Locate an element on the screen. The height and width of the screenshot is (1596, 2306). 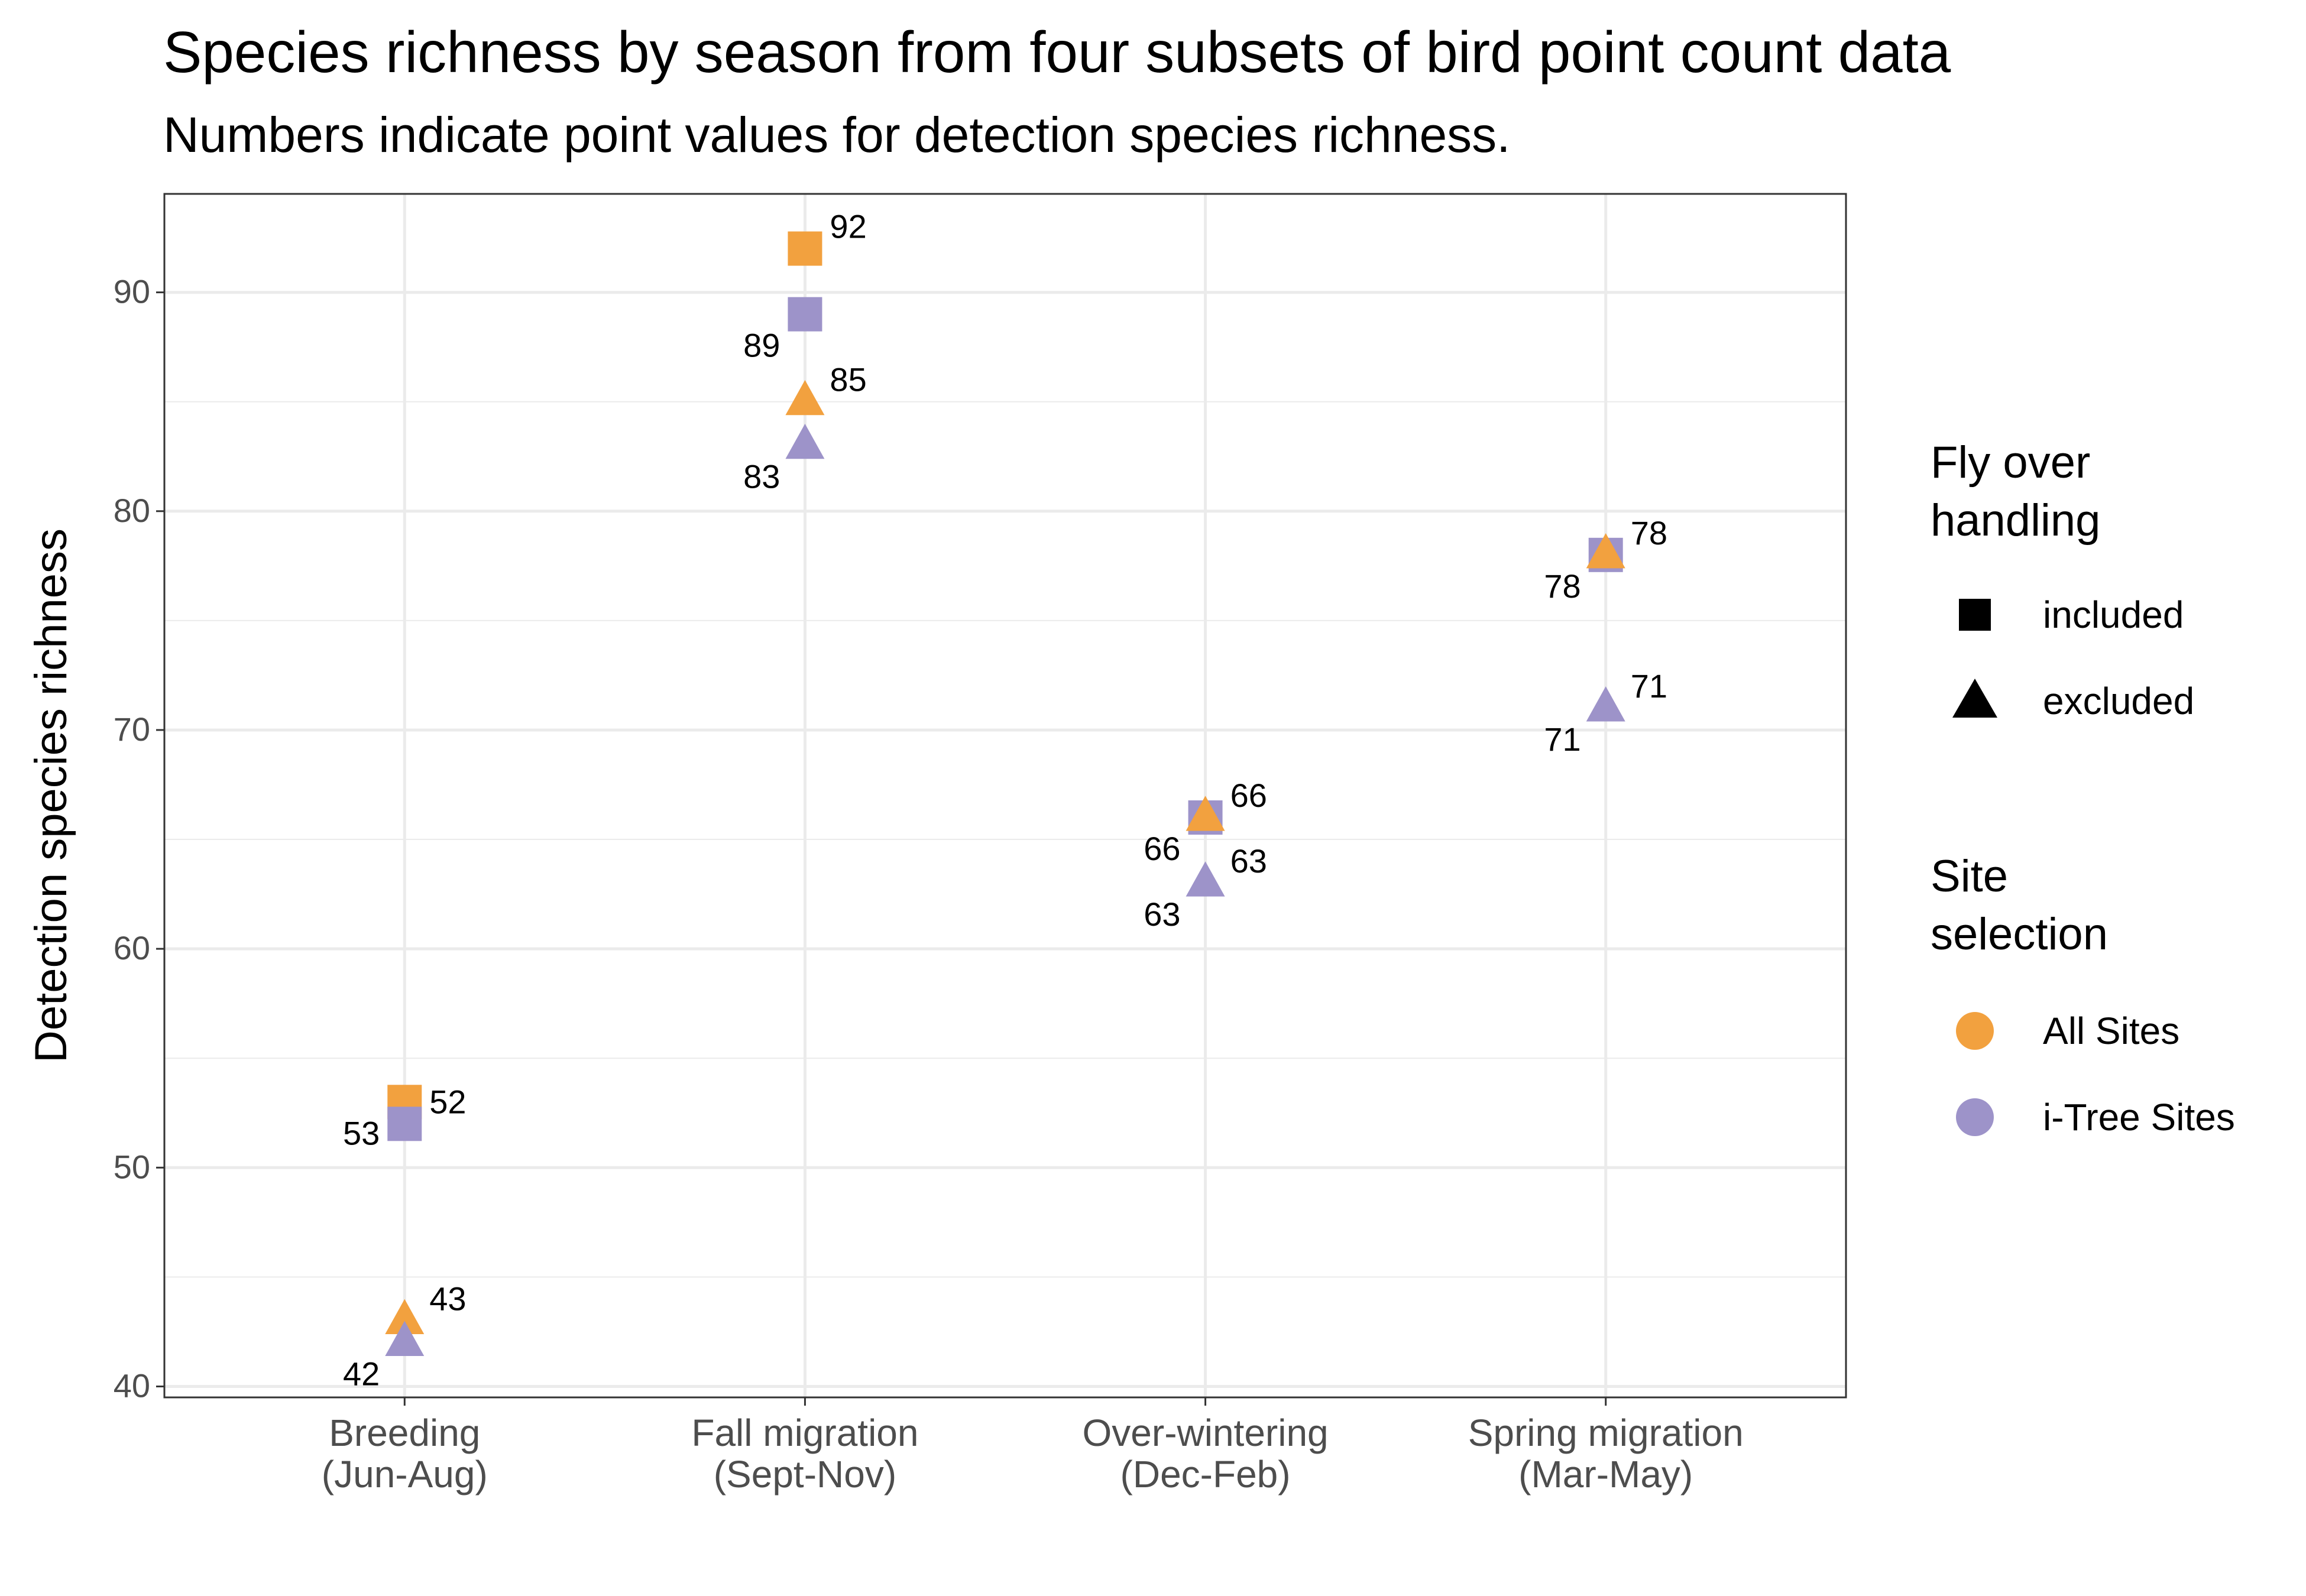
y-tick-label: 40 is located at coordinates (132, 1385).